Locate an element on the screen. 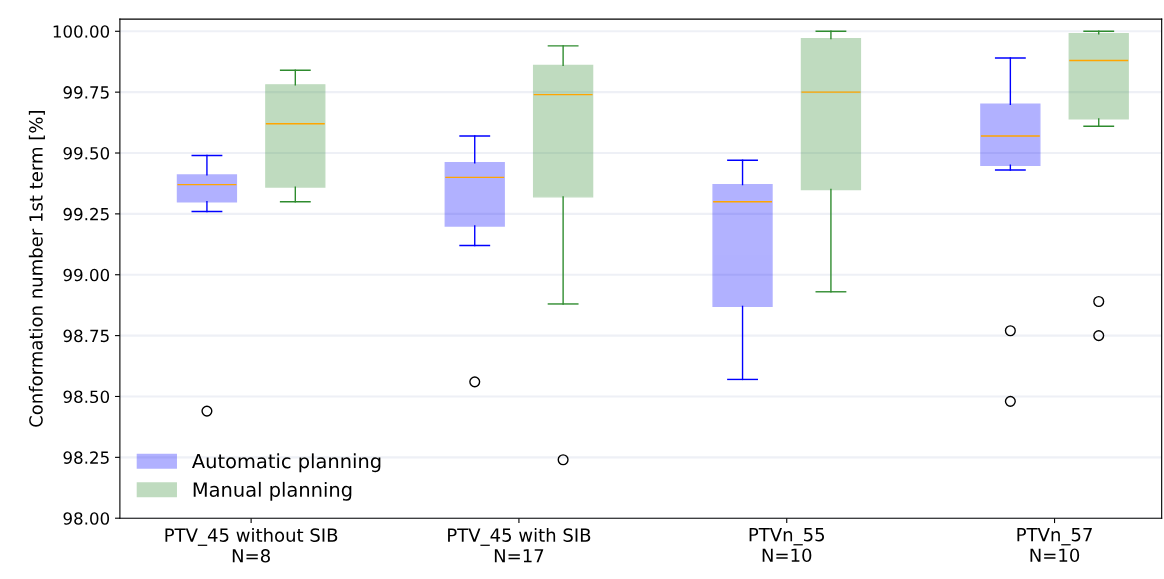 This screenshot has height=579, width=1164. y-tick-label: 98.25 is located at coordinates (86, 457).